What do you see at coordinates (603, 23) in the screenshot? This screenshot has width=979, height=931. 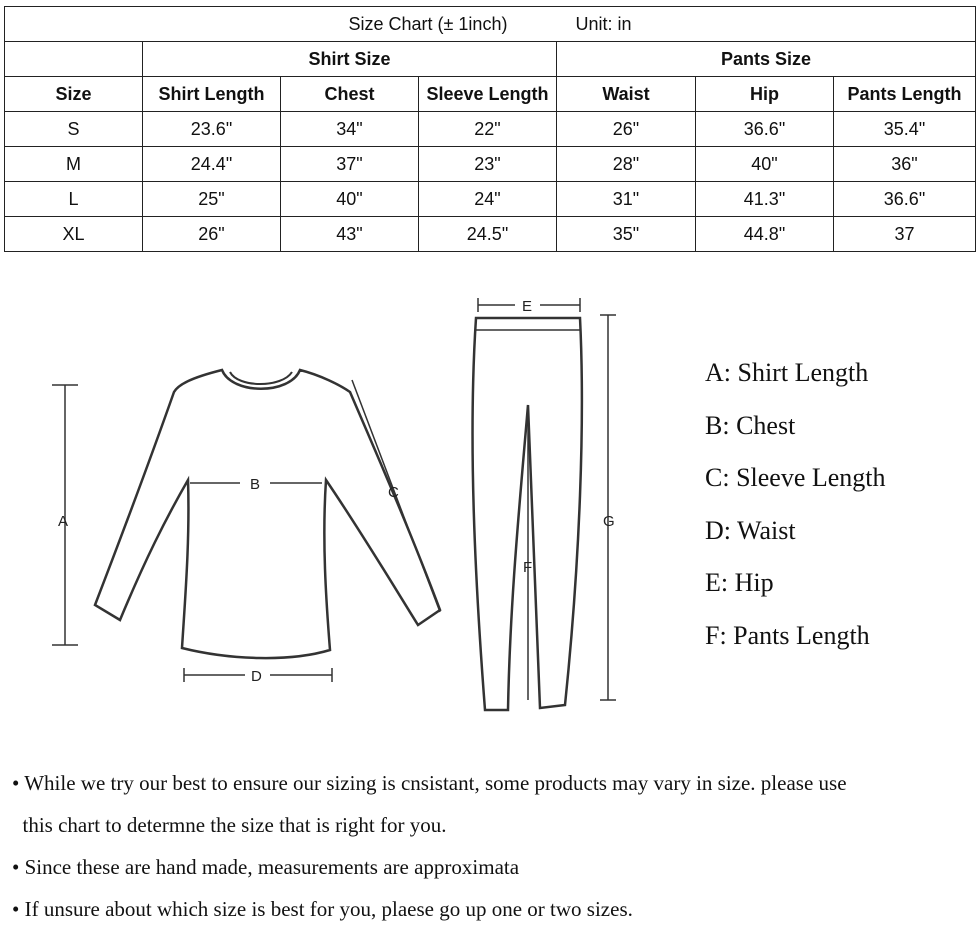 I see `unit-text: Unit: in` at bounding box center [603, 23].